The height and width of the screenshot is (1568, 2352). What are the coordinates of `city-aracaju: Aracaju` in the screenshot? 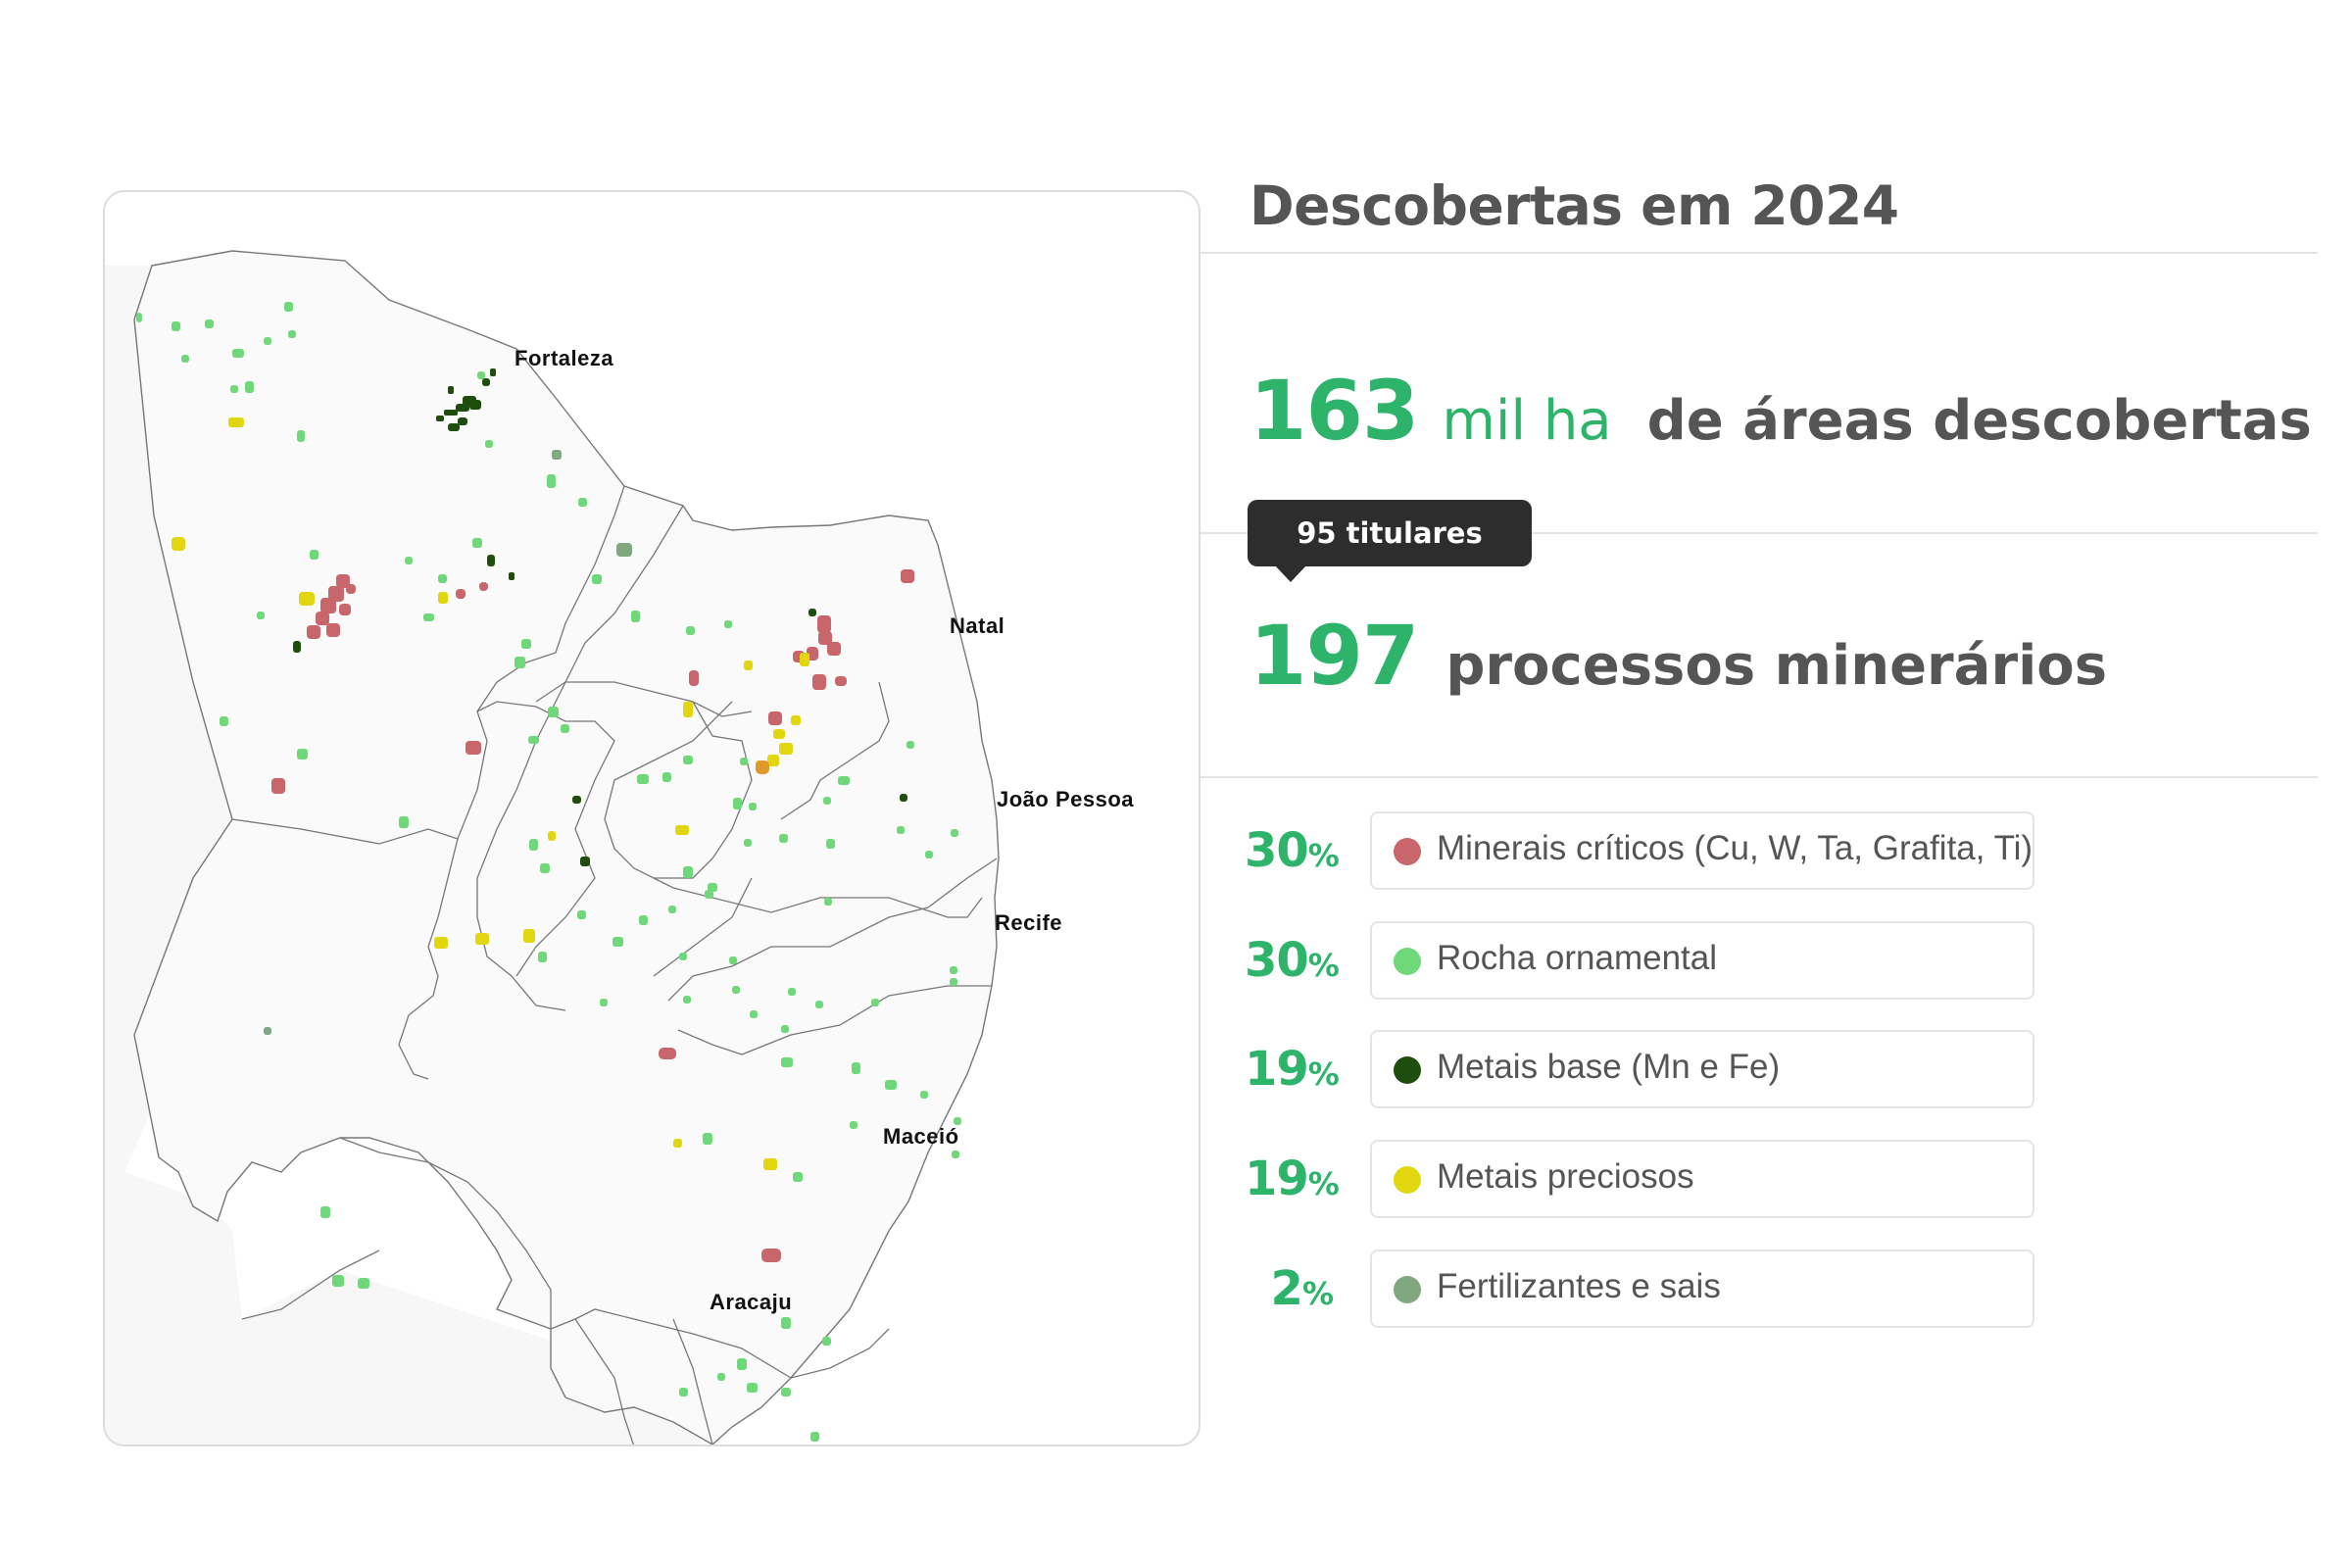 It's located at (751, 1302).